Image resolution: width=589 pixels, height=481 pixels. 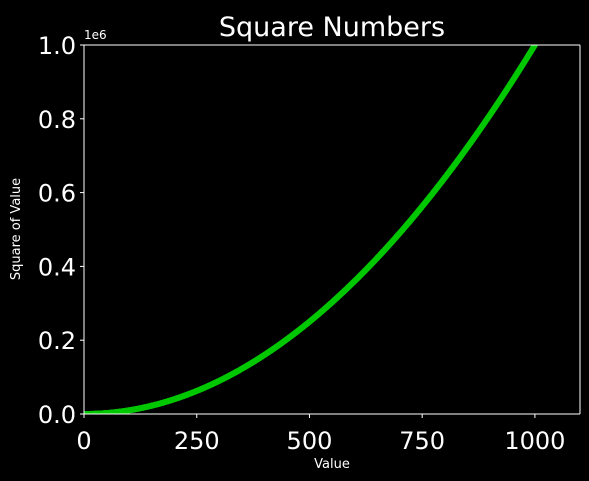 I want to click on y-axis-label: Square of Value, so click(x=16, y=229).